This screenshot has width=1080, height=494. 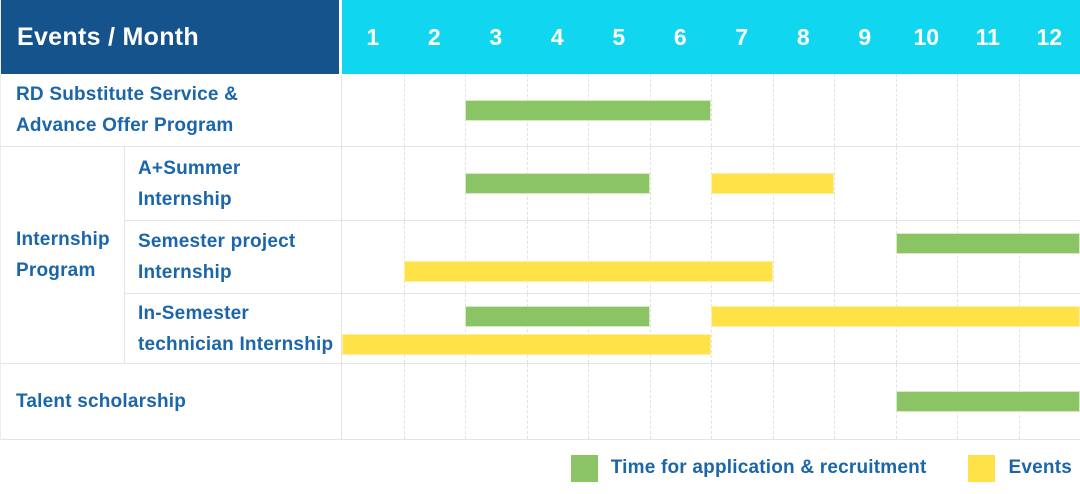 I want to click on group-label-line: Internship, so click(x=63, y=239).